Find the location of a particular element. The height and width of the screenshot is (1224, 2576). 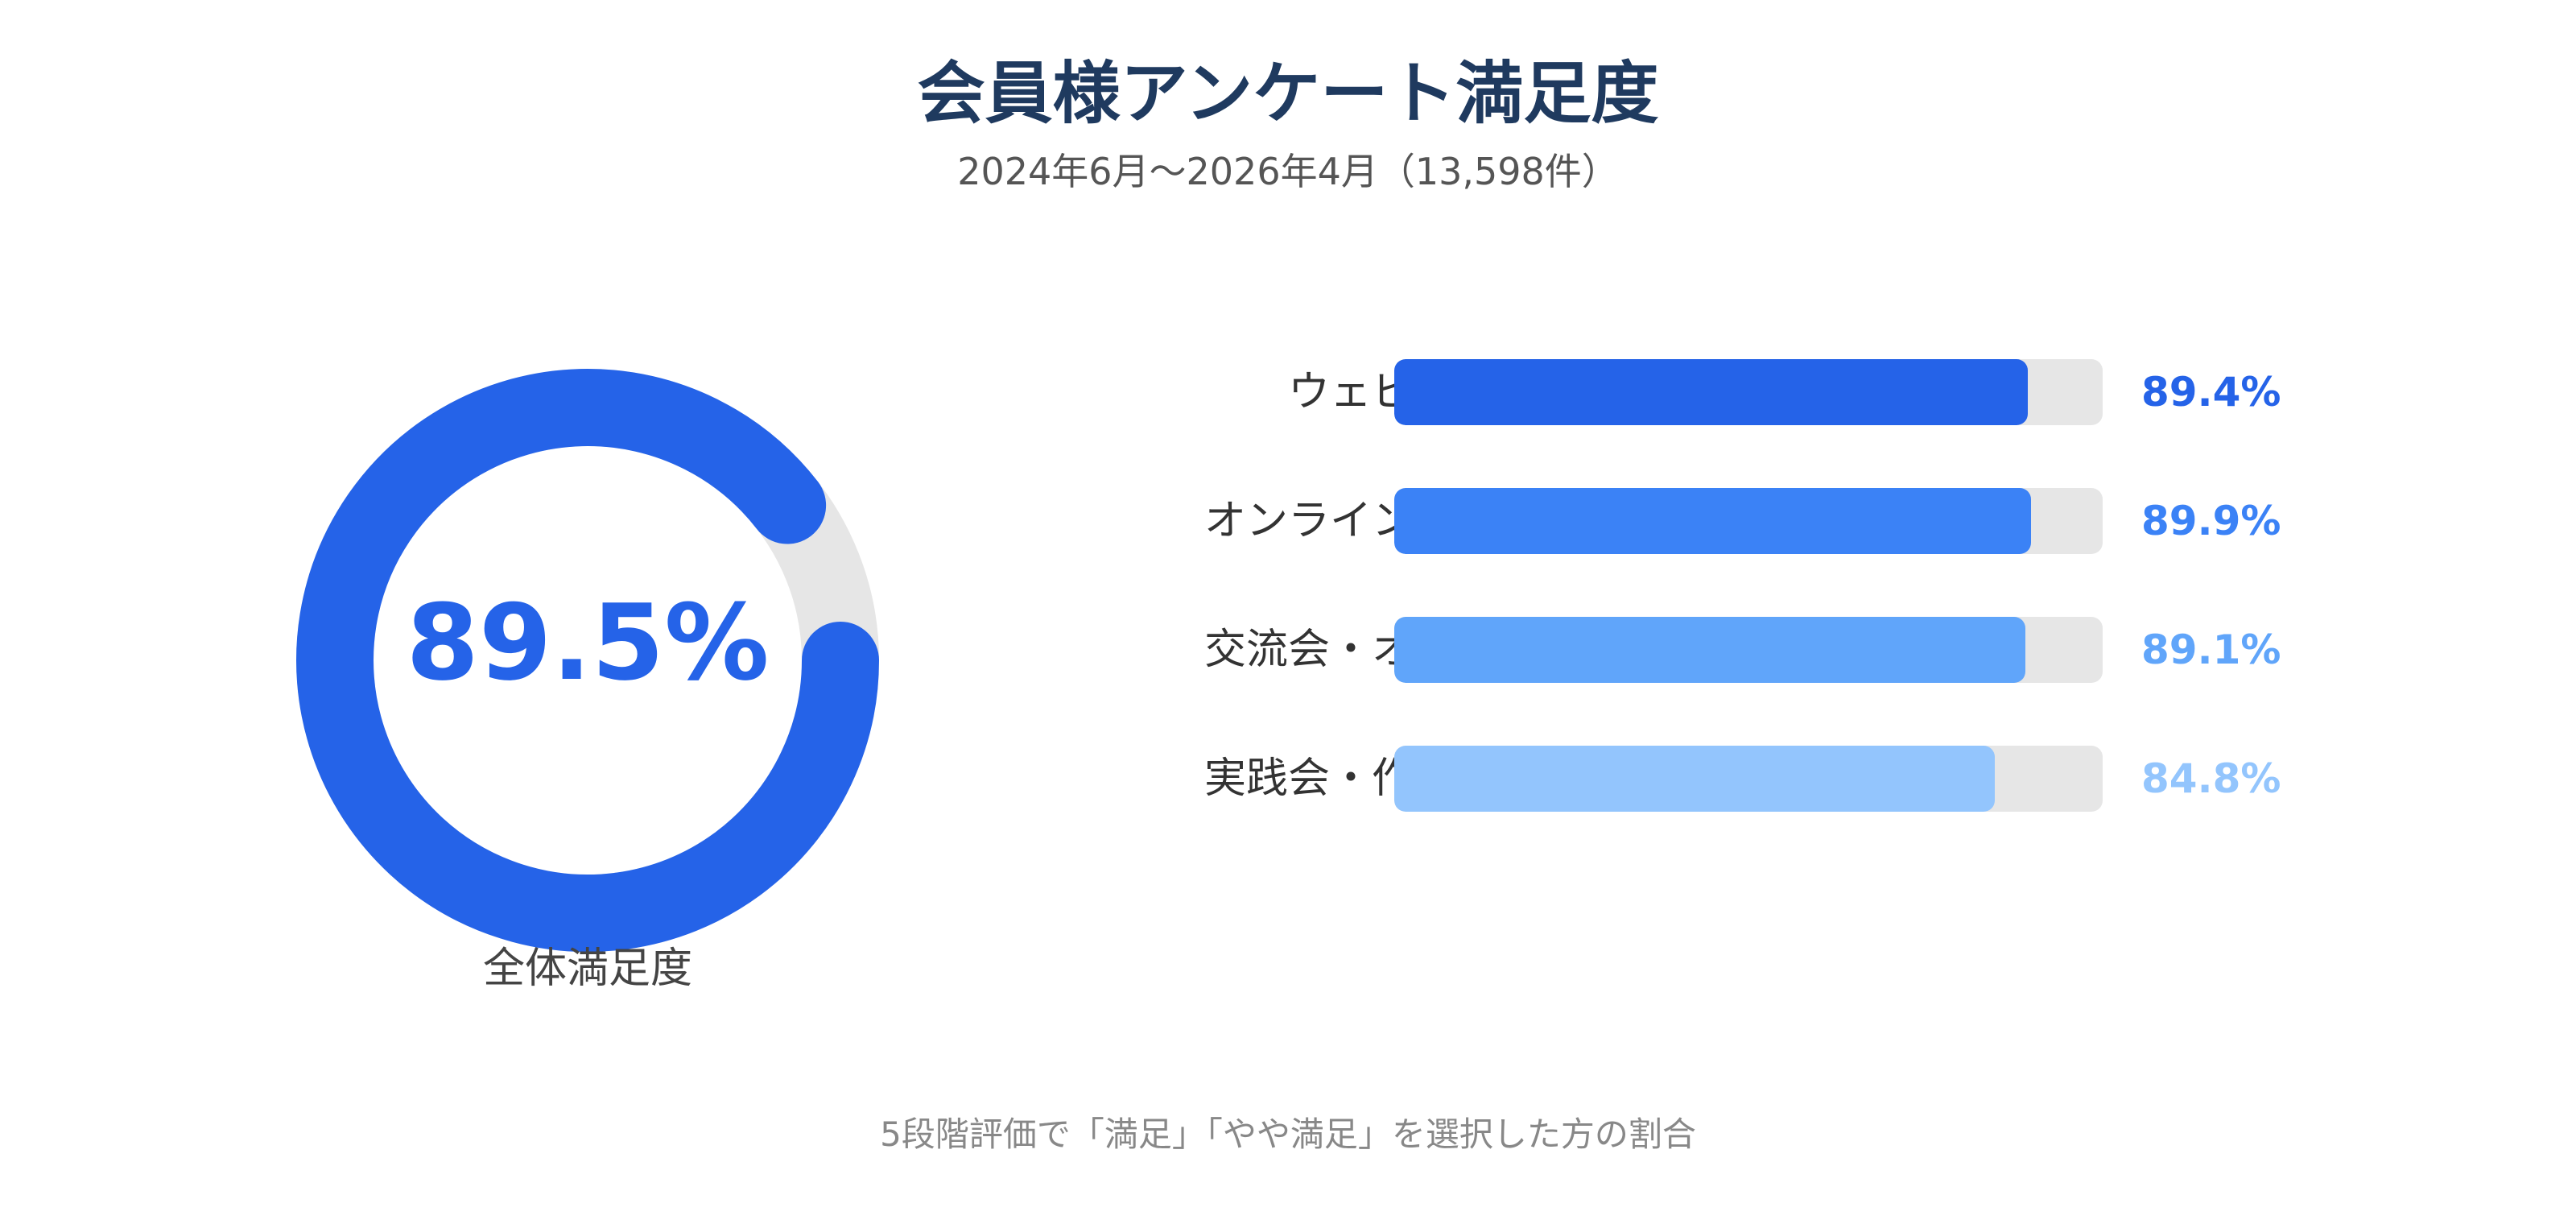

overall-satisfaction-donut is located at coordinates (587, 660).